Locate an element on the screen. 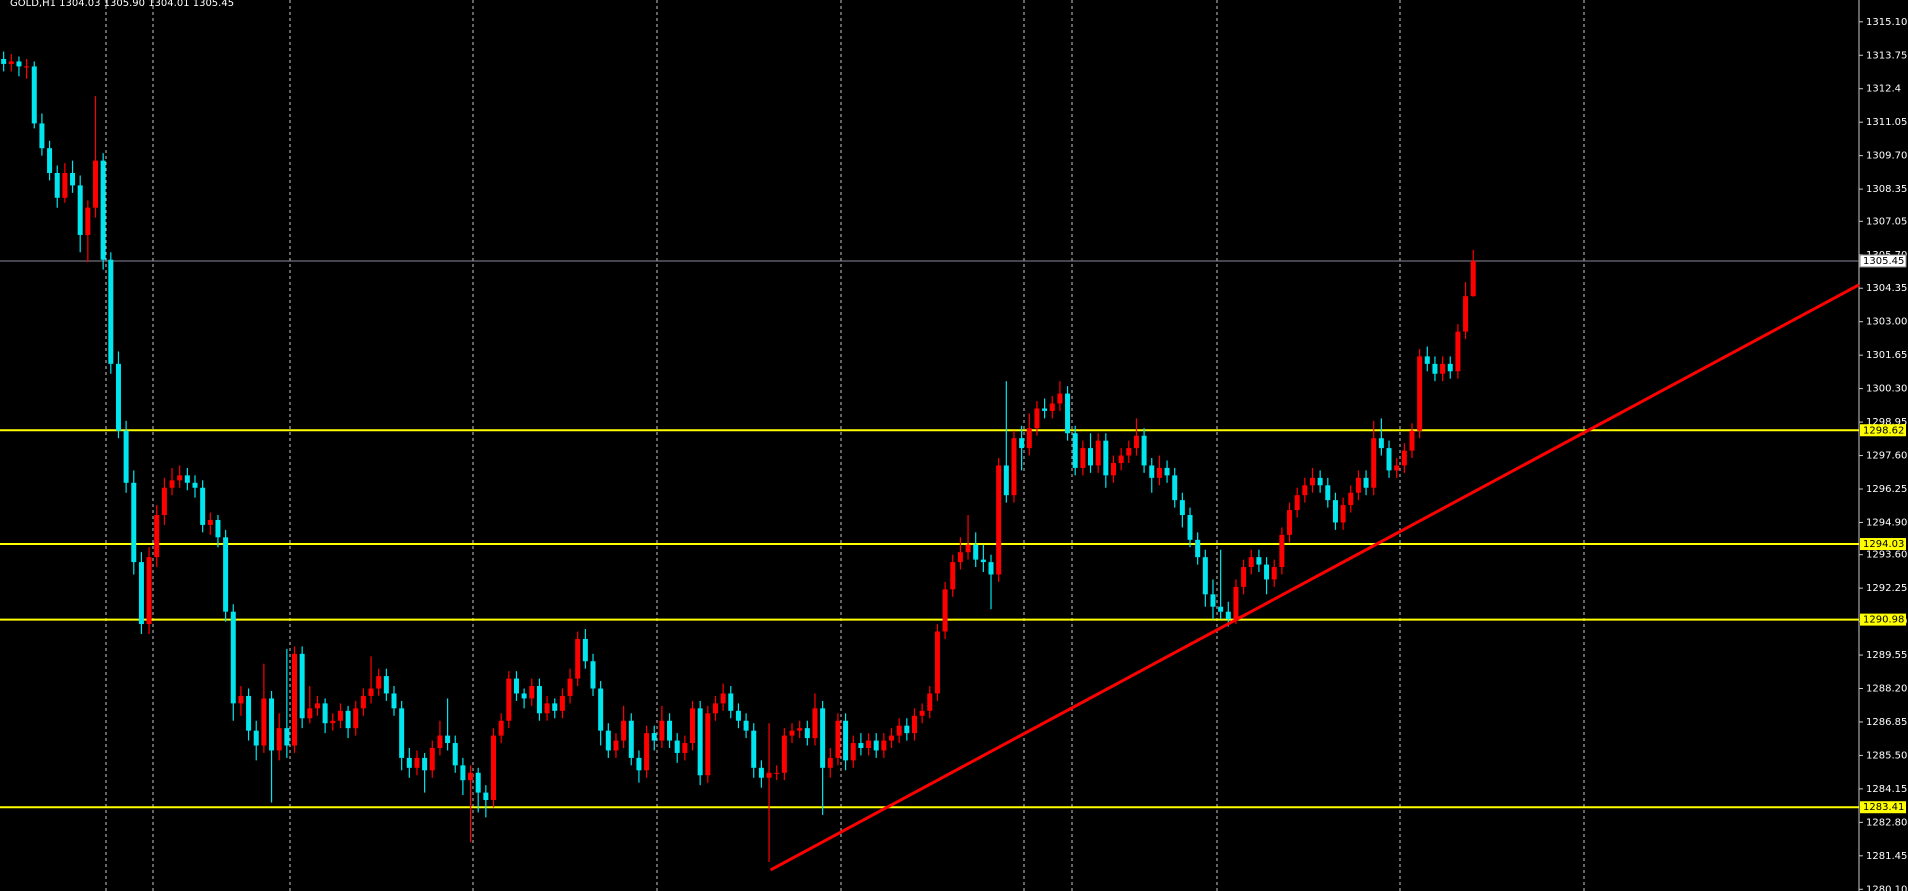 This screenshot has width=1908, height=891. y-tick-label: 1285.50 is located at coordinates (1886, 755).